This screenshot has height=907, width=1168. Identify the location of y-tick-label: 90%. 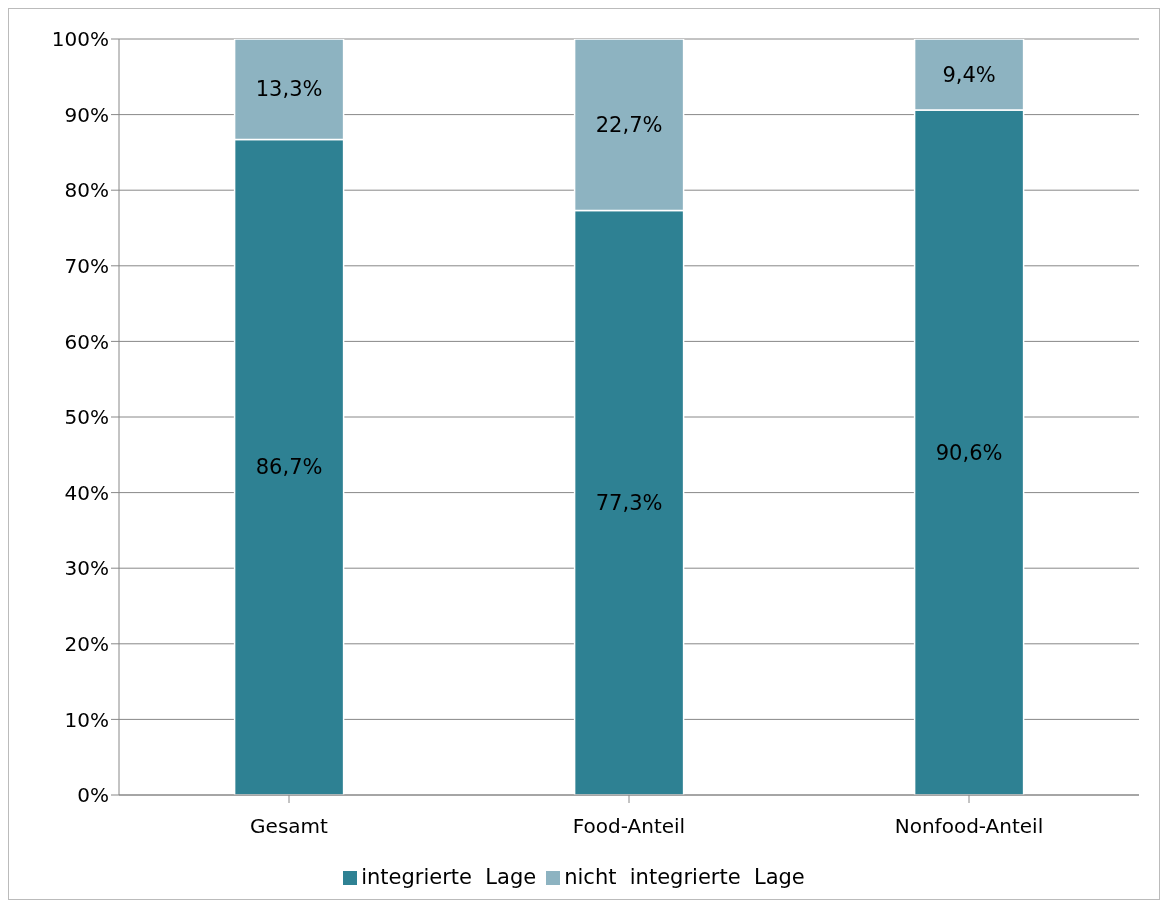
(86, 114).